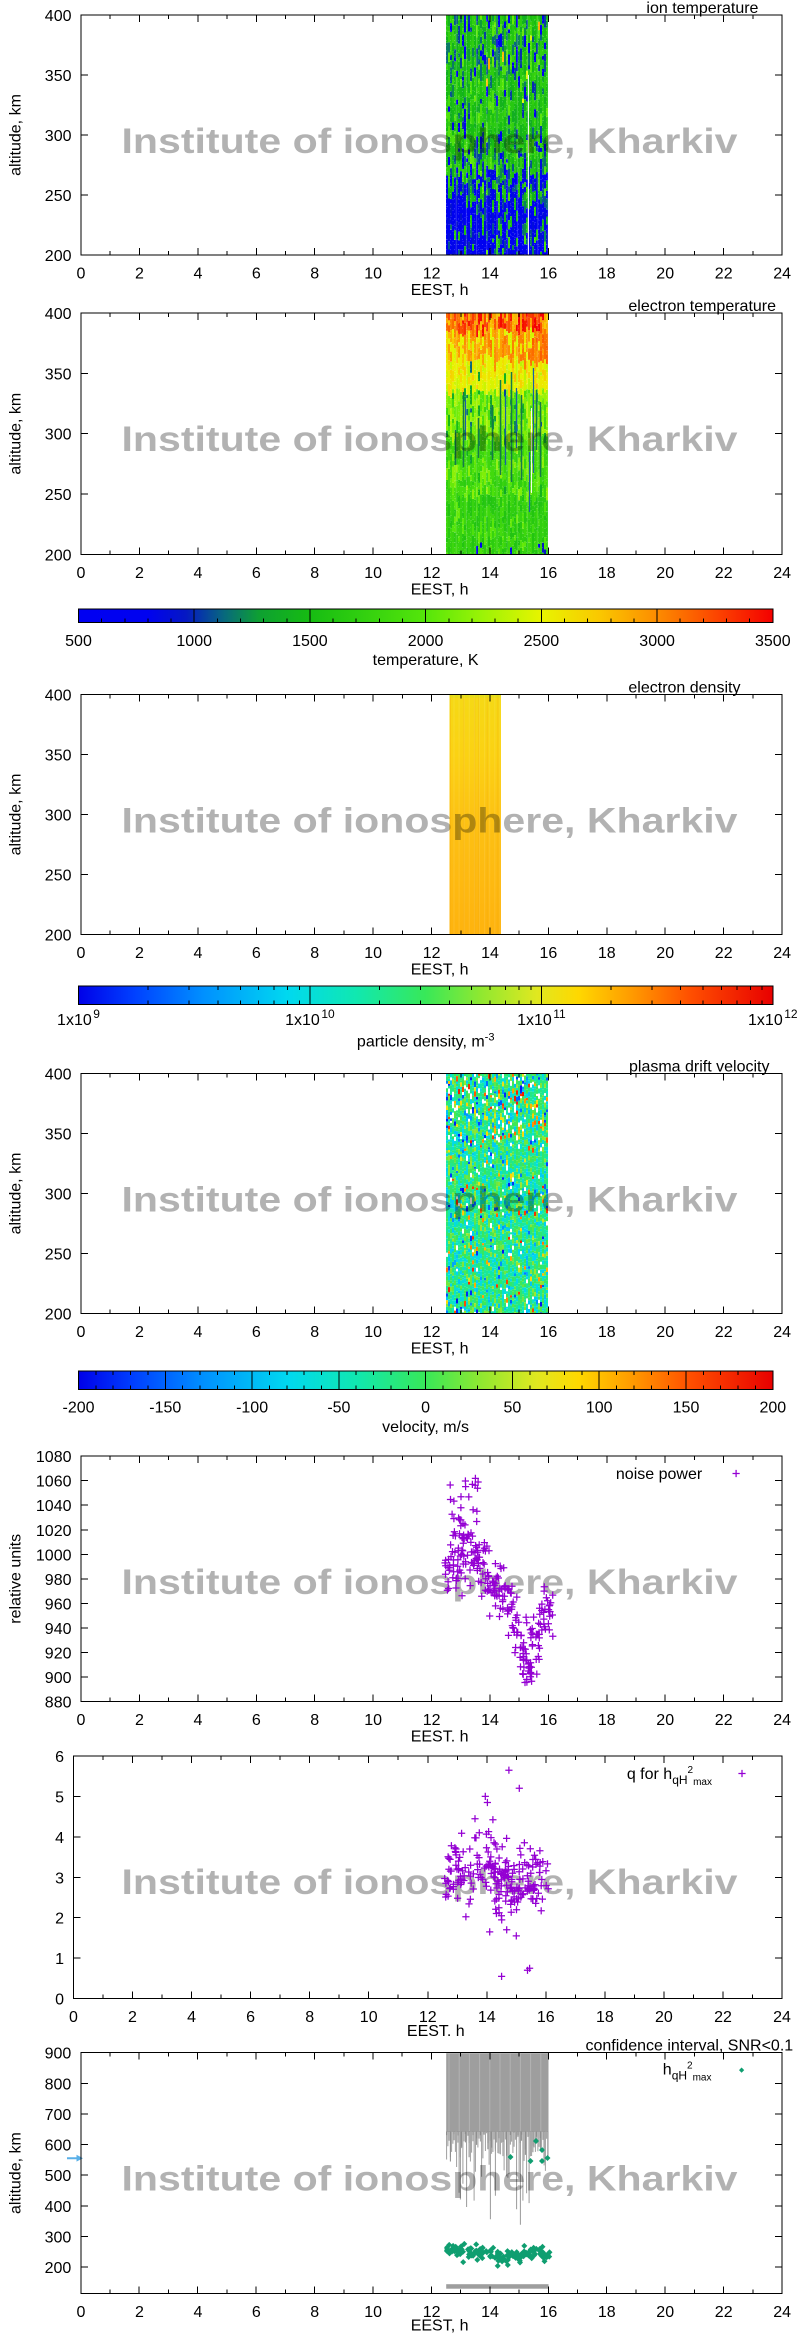 This screenshot has width=800, height=2337. Describe the element at coordinates (54, 1506) in the screenshot. I see `svg-text: 1040` at that location.